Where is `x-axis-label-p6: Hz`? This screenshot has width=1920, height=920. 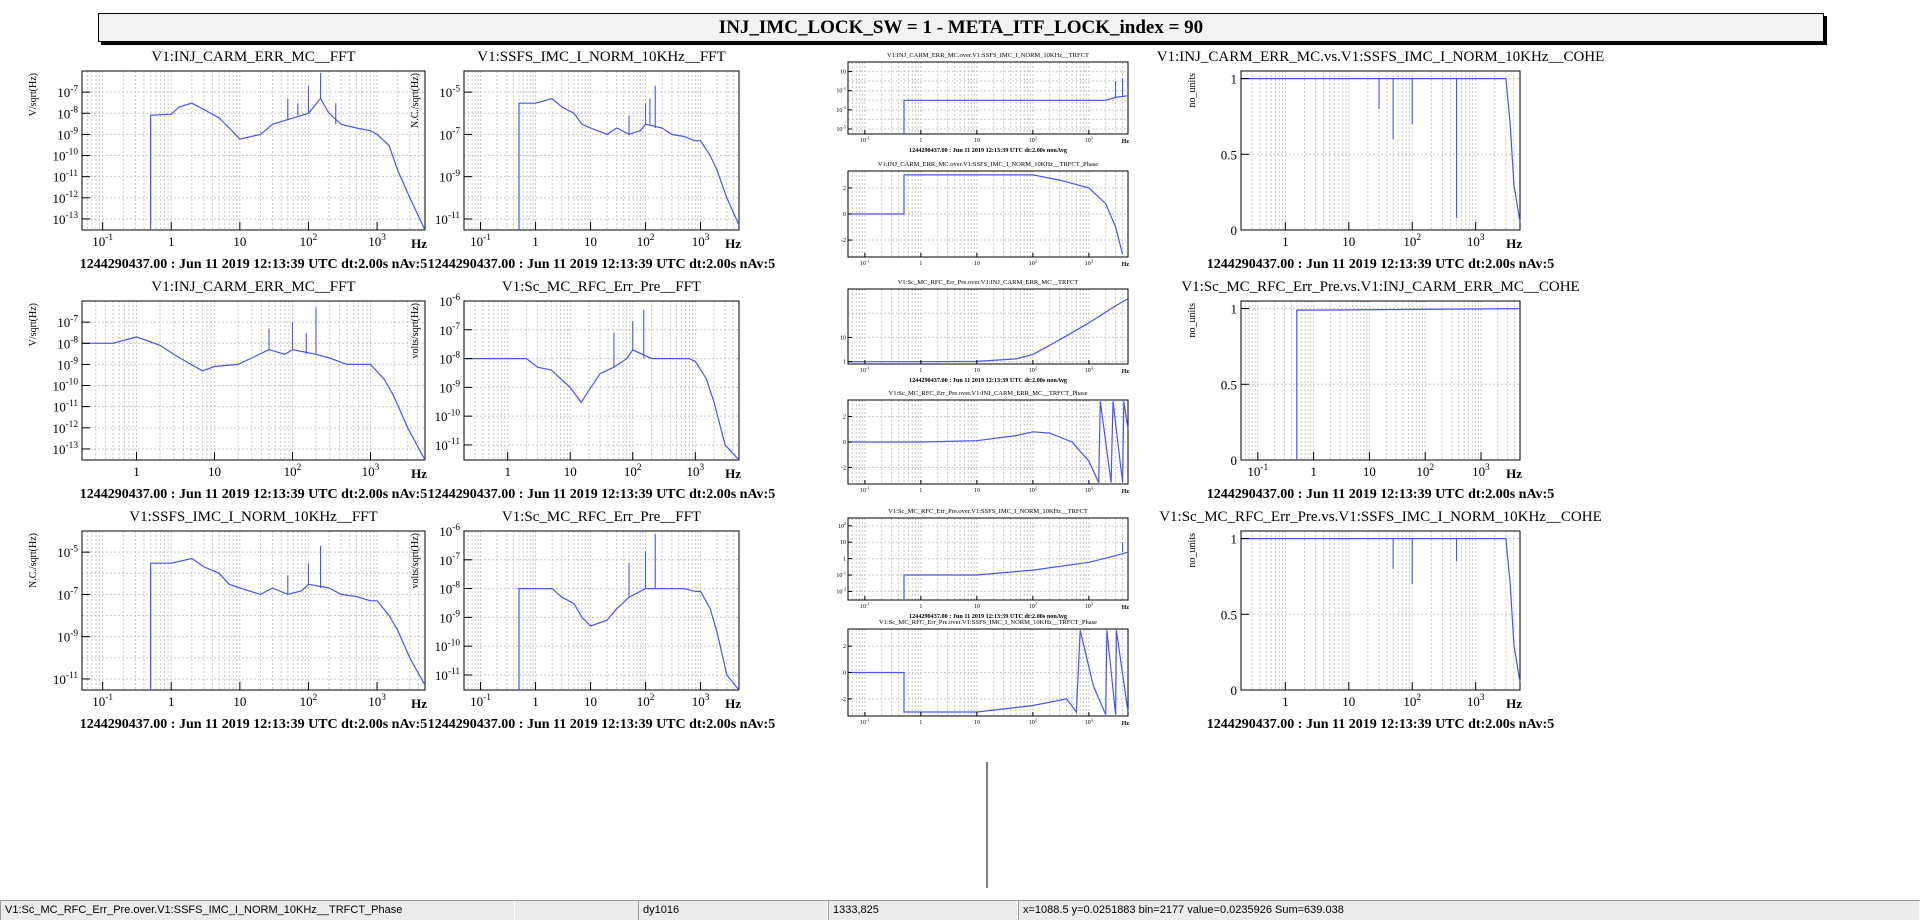
x-axis-label-p6: Hz is located at coordinates (419, 473).